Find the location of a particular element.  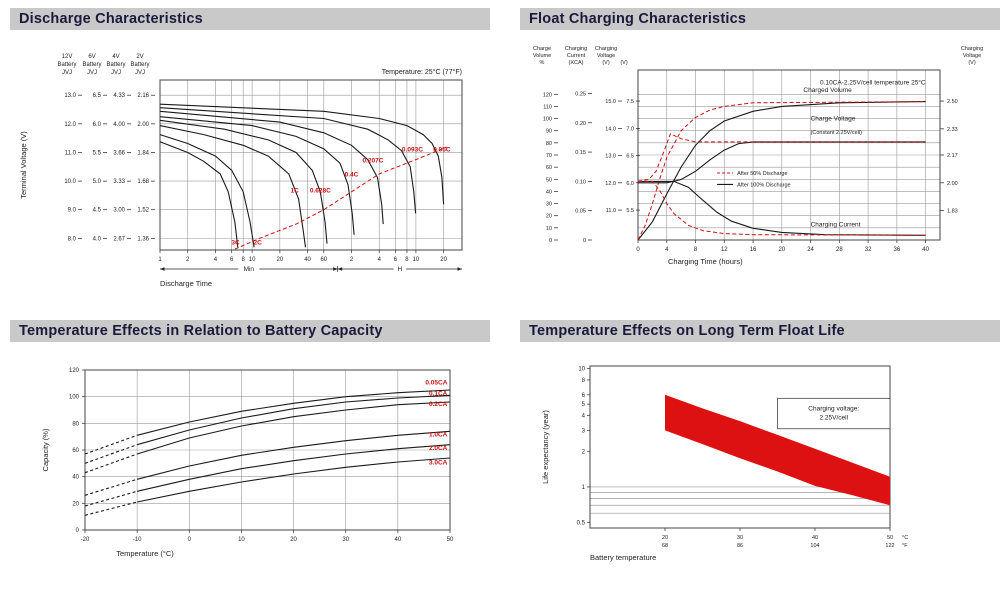

svg-text: 11.0 is located at coordinates (611, 211).